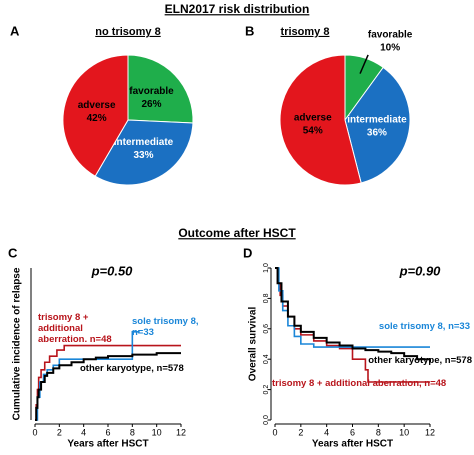  What do you see at coordinates (247, 252) in the screenshot?
I see `panel-letter: D` at bounding box center [247, 252].